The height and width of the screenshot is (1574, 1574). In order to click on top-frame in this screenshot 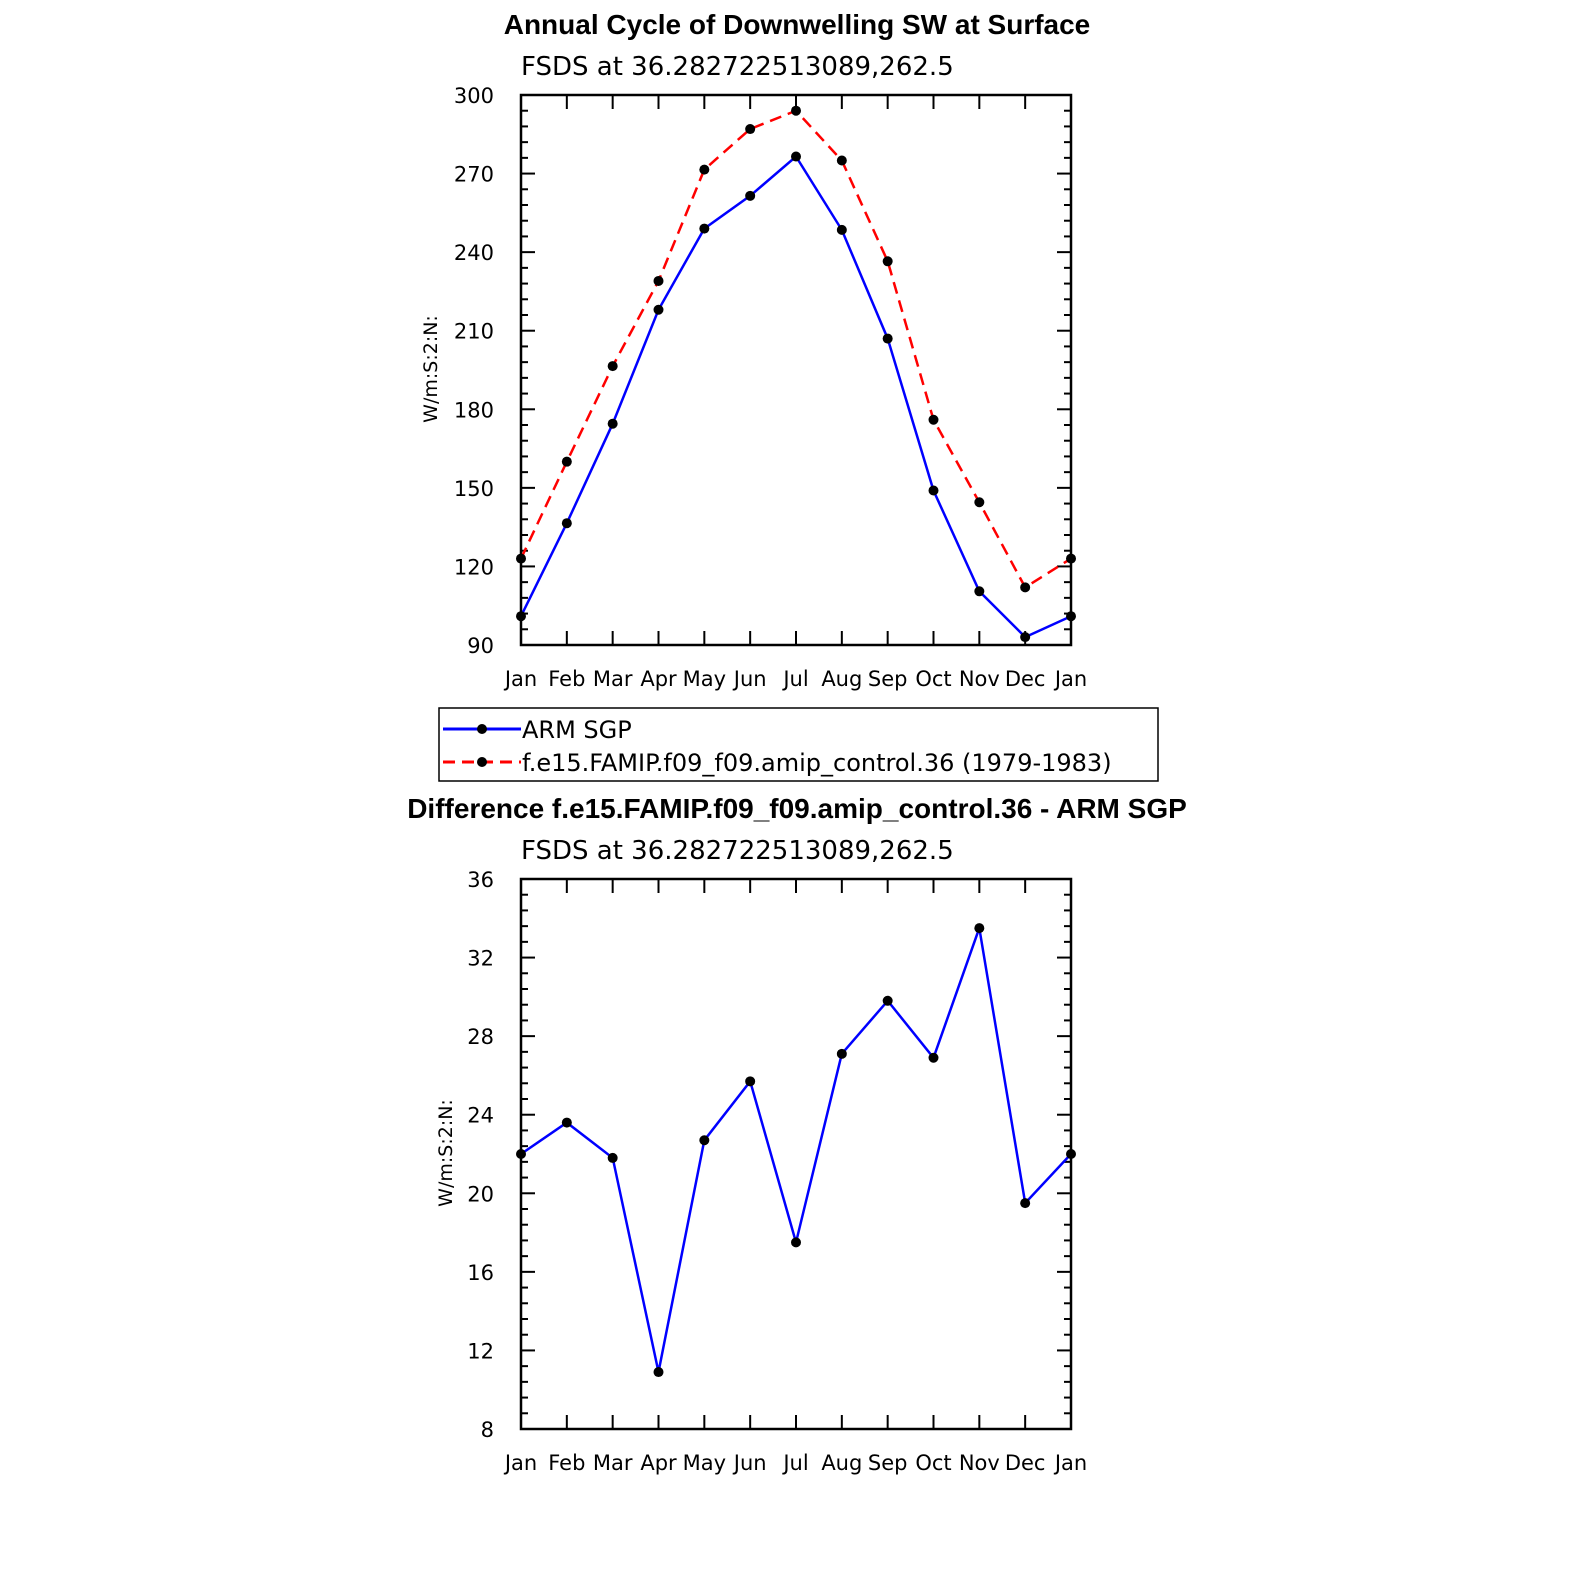, I will do `click(796, 370)`.